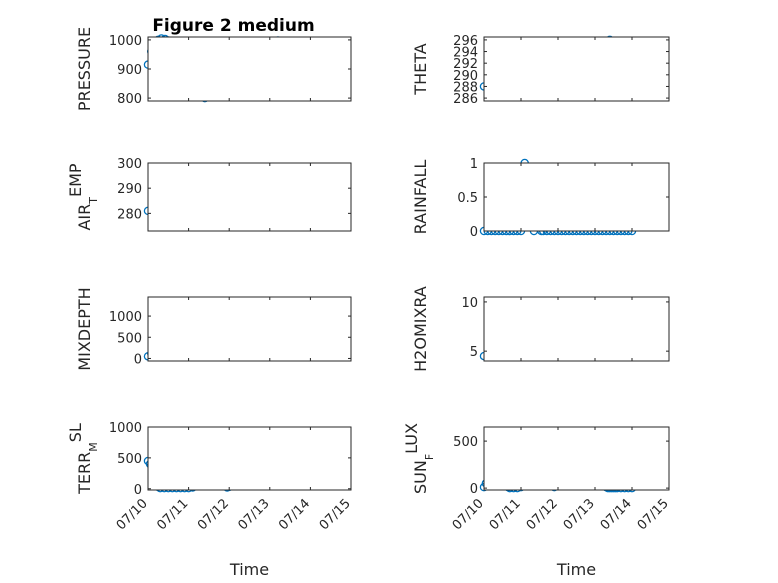 This screenshot has width=778, height=583. What do you see at coordinates (129, 164) in the screenshot?
I see `y-tick-label: 300` at bounding box center [129, 164].